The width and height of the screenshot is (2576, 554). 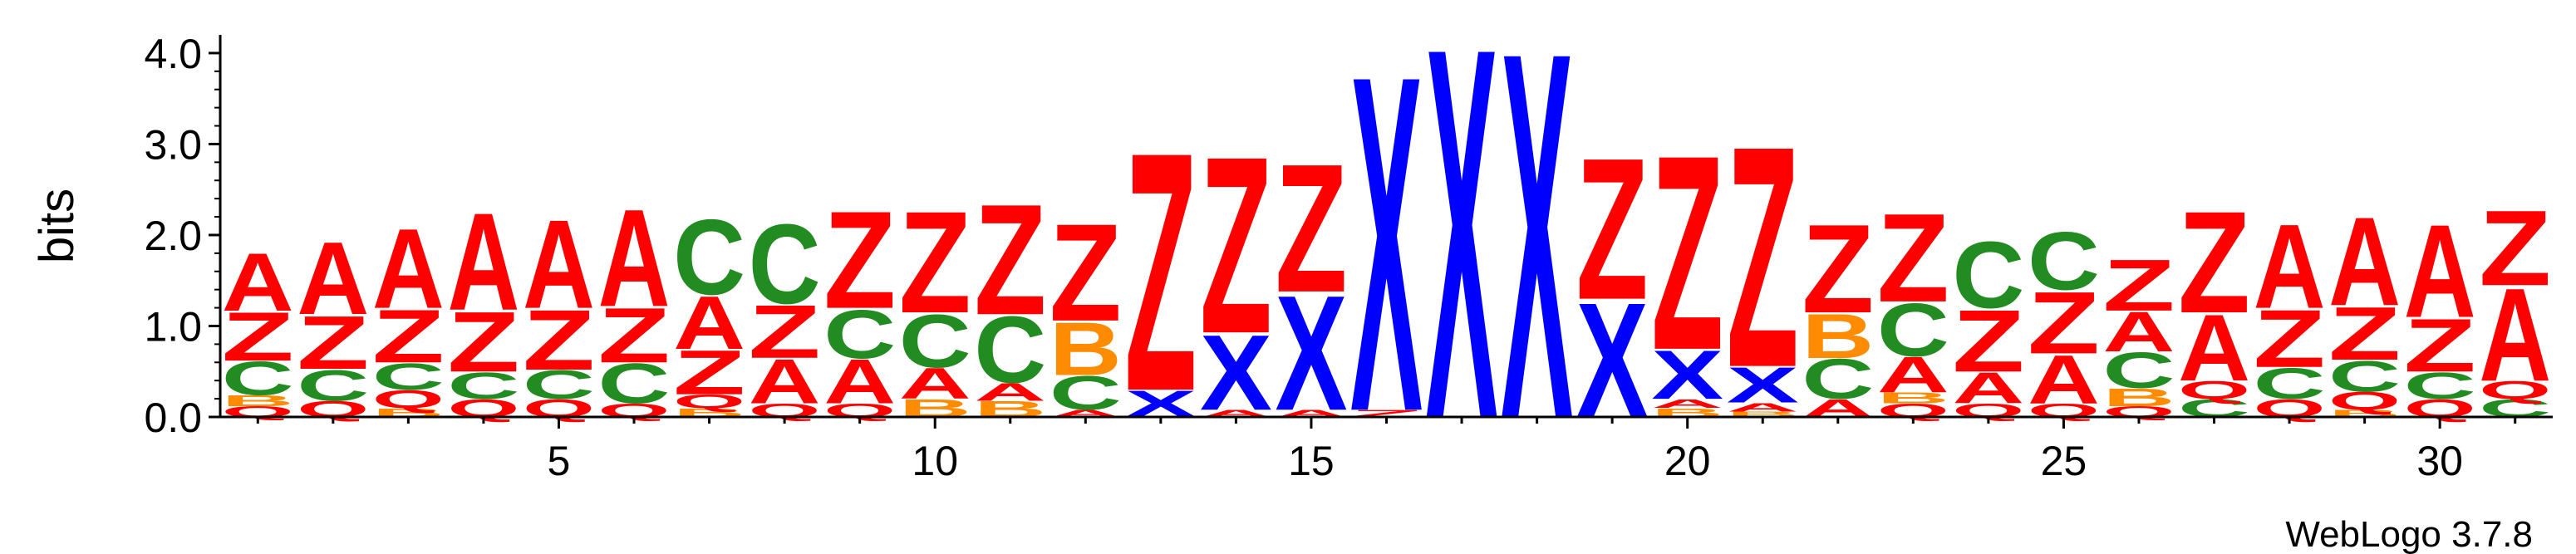 I want to click on y-tick-label: 3.0, so click(x=173, y=144).